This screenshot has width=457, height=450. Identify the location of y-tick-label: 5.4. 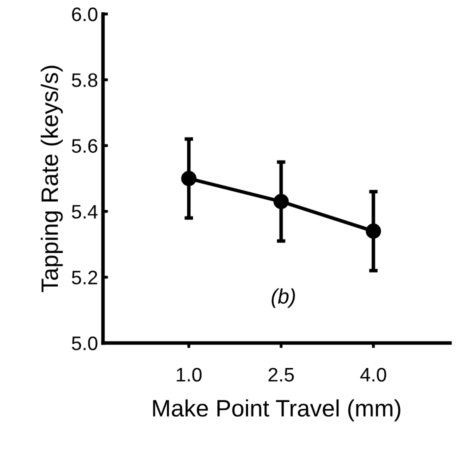
(85, 212).